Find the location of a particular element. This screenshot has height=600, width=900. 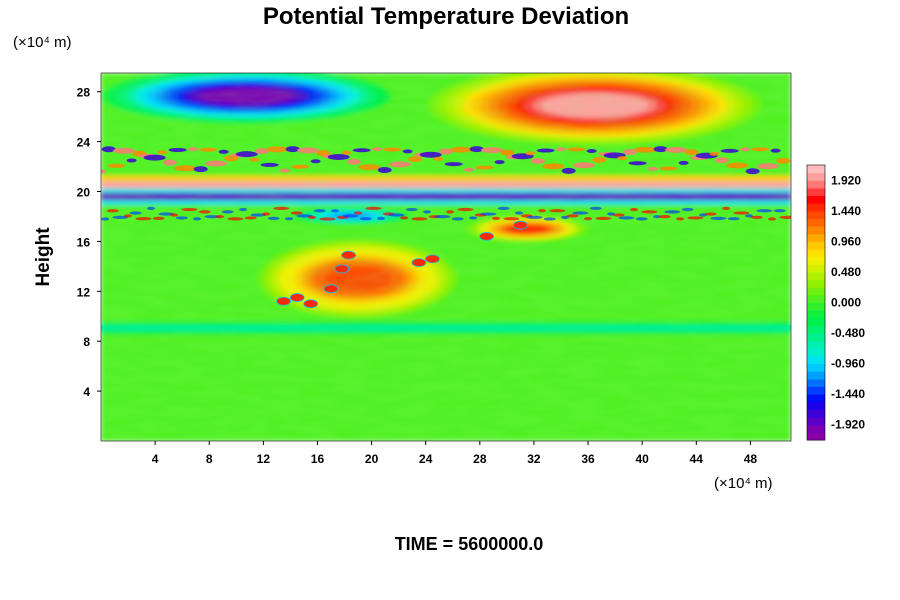

y-axis-ticks: 4 8 12 16 20 24 28 is located at coordinates (89, 242).